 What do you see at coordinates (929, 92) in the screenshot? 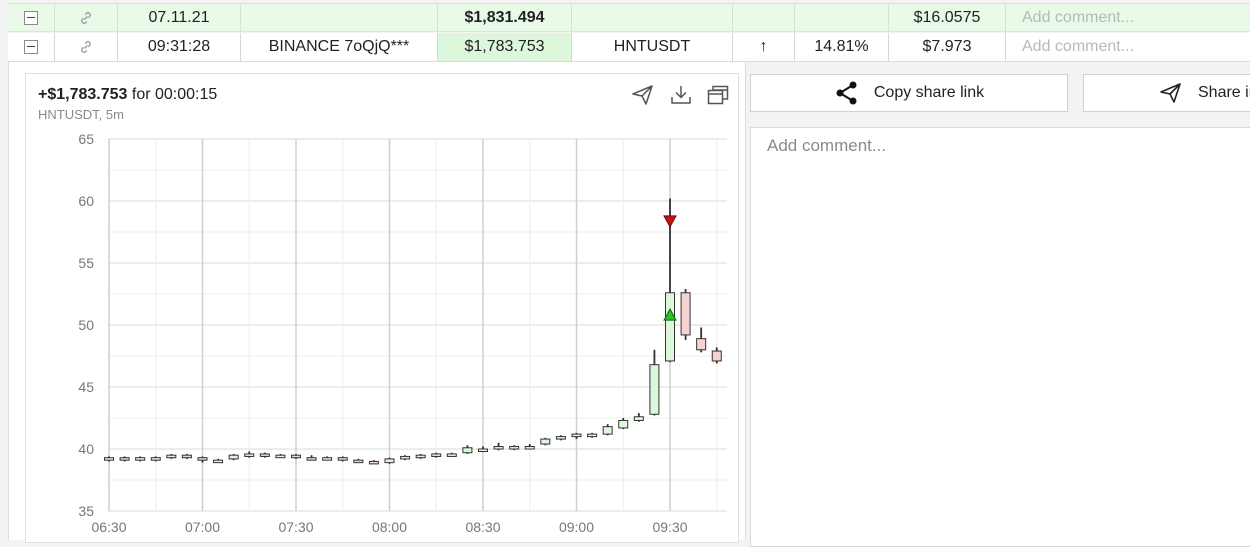
I see `copy-share-link-label: Copy share link` at bounding box center [929, 92].